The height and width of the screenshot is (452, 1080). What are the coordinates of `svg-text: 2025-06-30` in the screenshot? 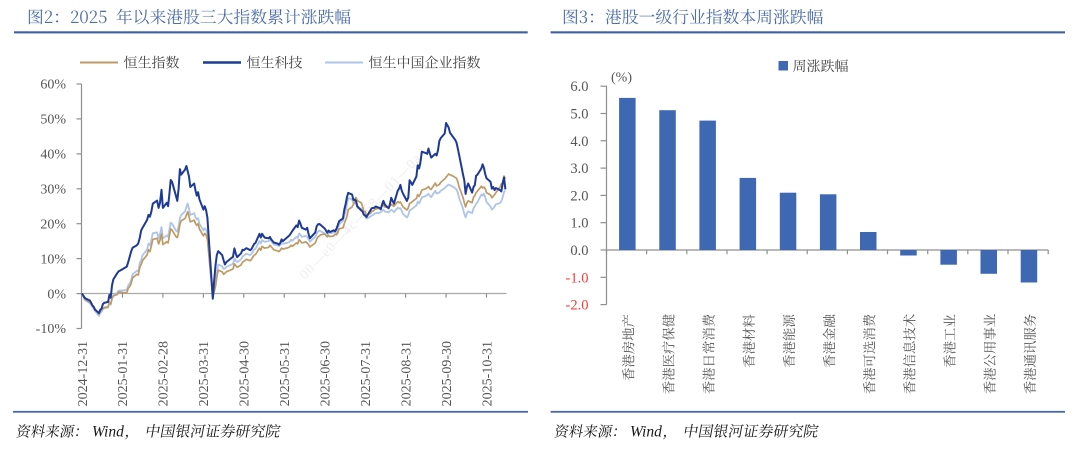 It's located at (326, 373).